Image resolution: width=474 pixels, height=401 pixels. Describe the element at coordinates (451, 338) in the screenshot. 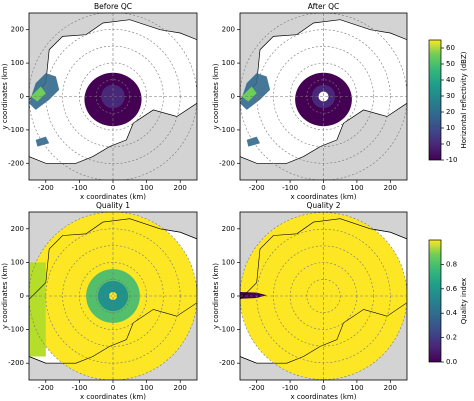

I see `colorbar-tick-label: 0.2` at that location.